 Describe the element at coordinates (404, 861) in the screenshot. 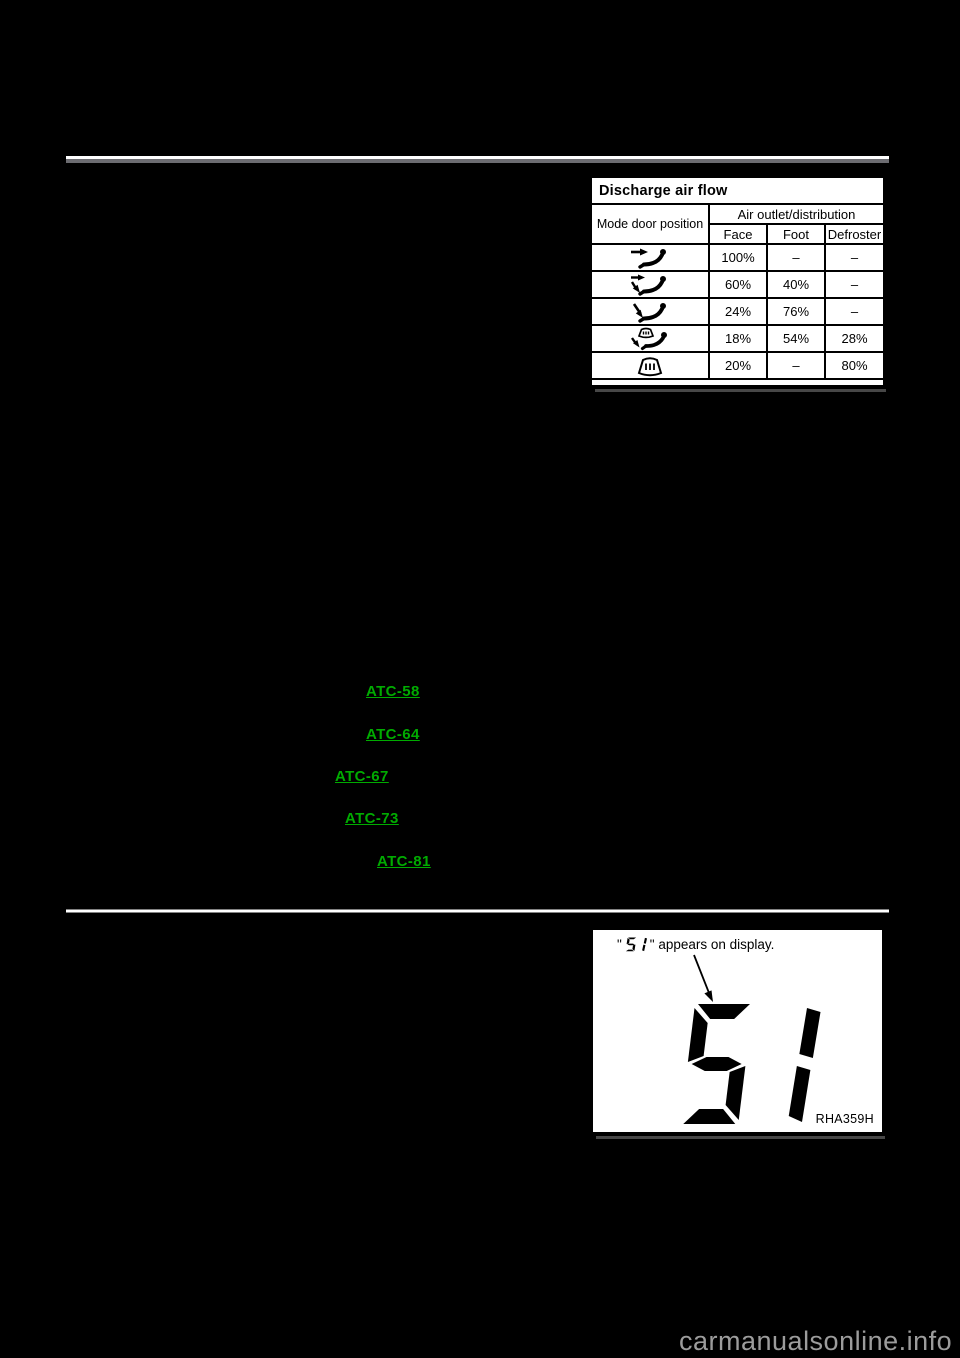

I see `link-atc-81: ATC-81` at that location.